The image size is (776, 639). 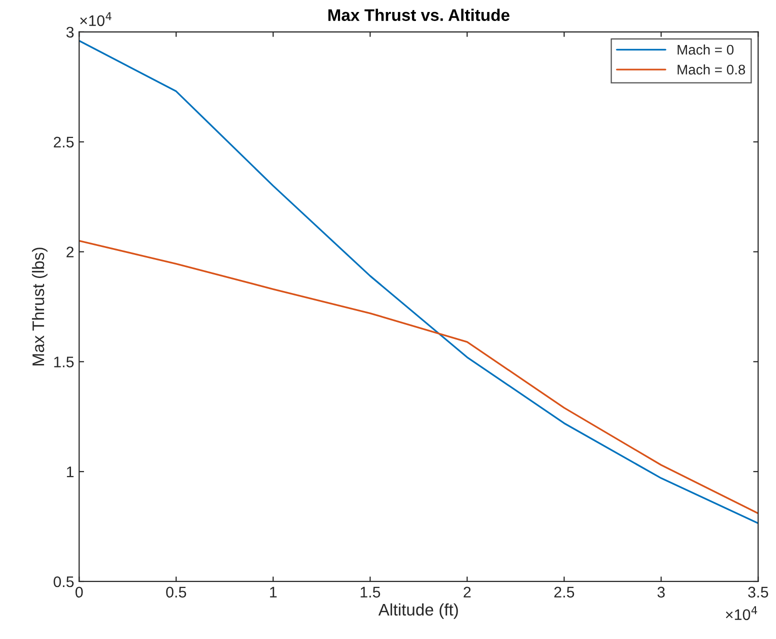 I want to click on y-axis-title: Max Thrust (lbs), so click(x=40, y=307).